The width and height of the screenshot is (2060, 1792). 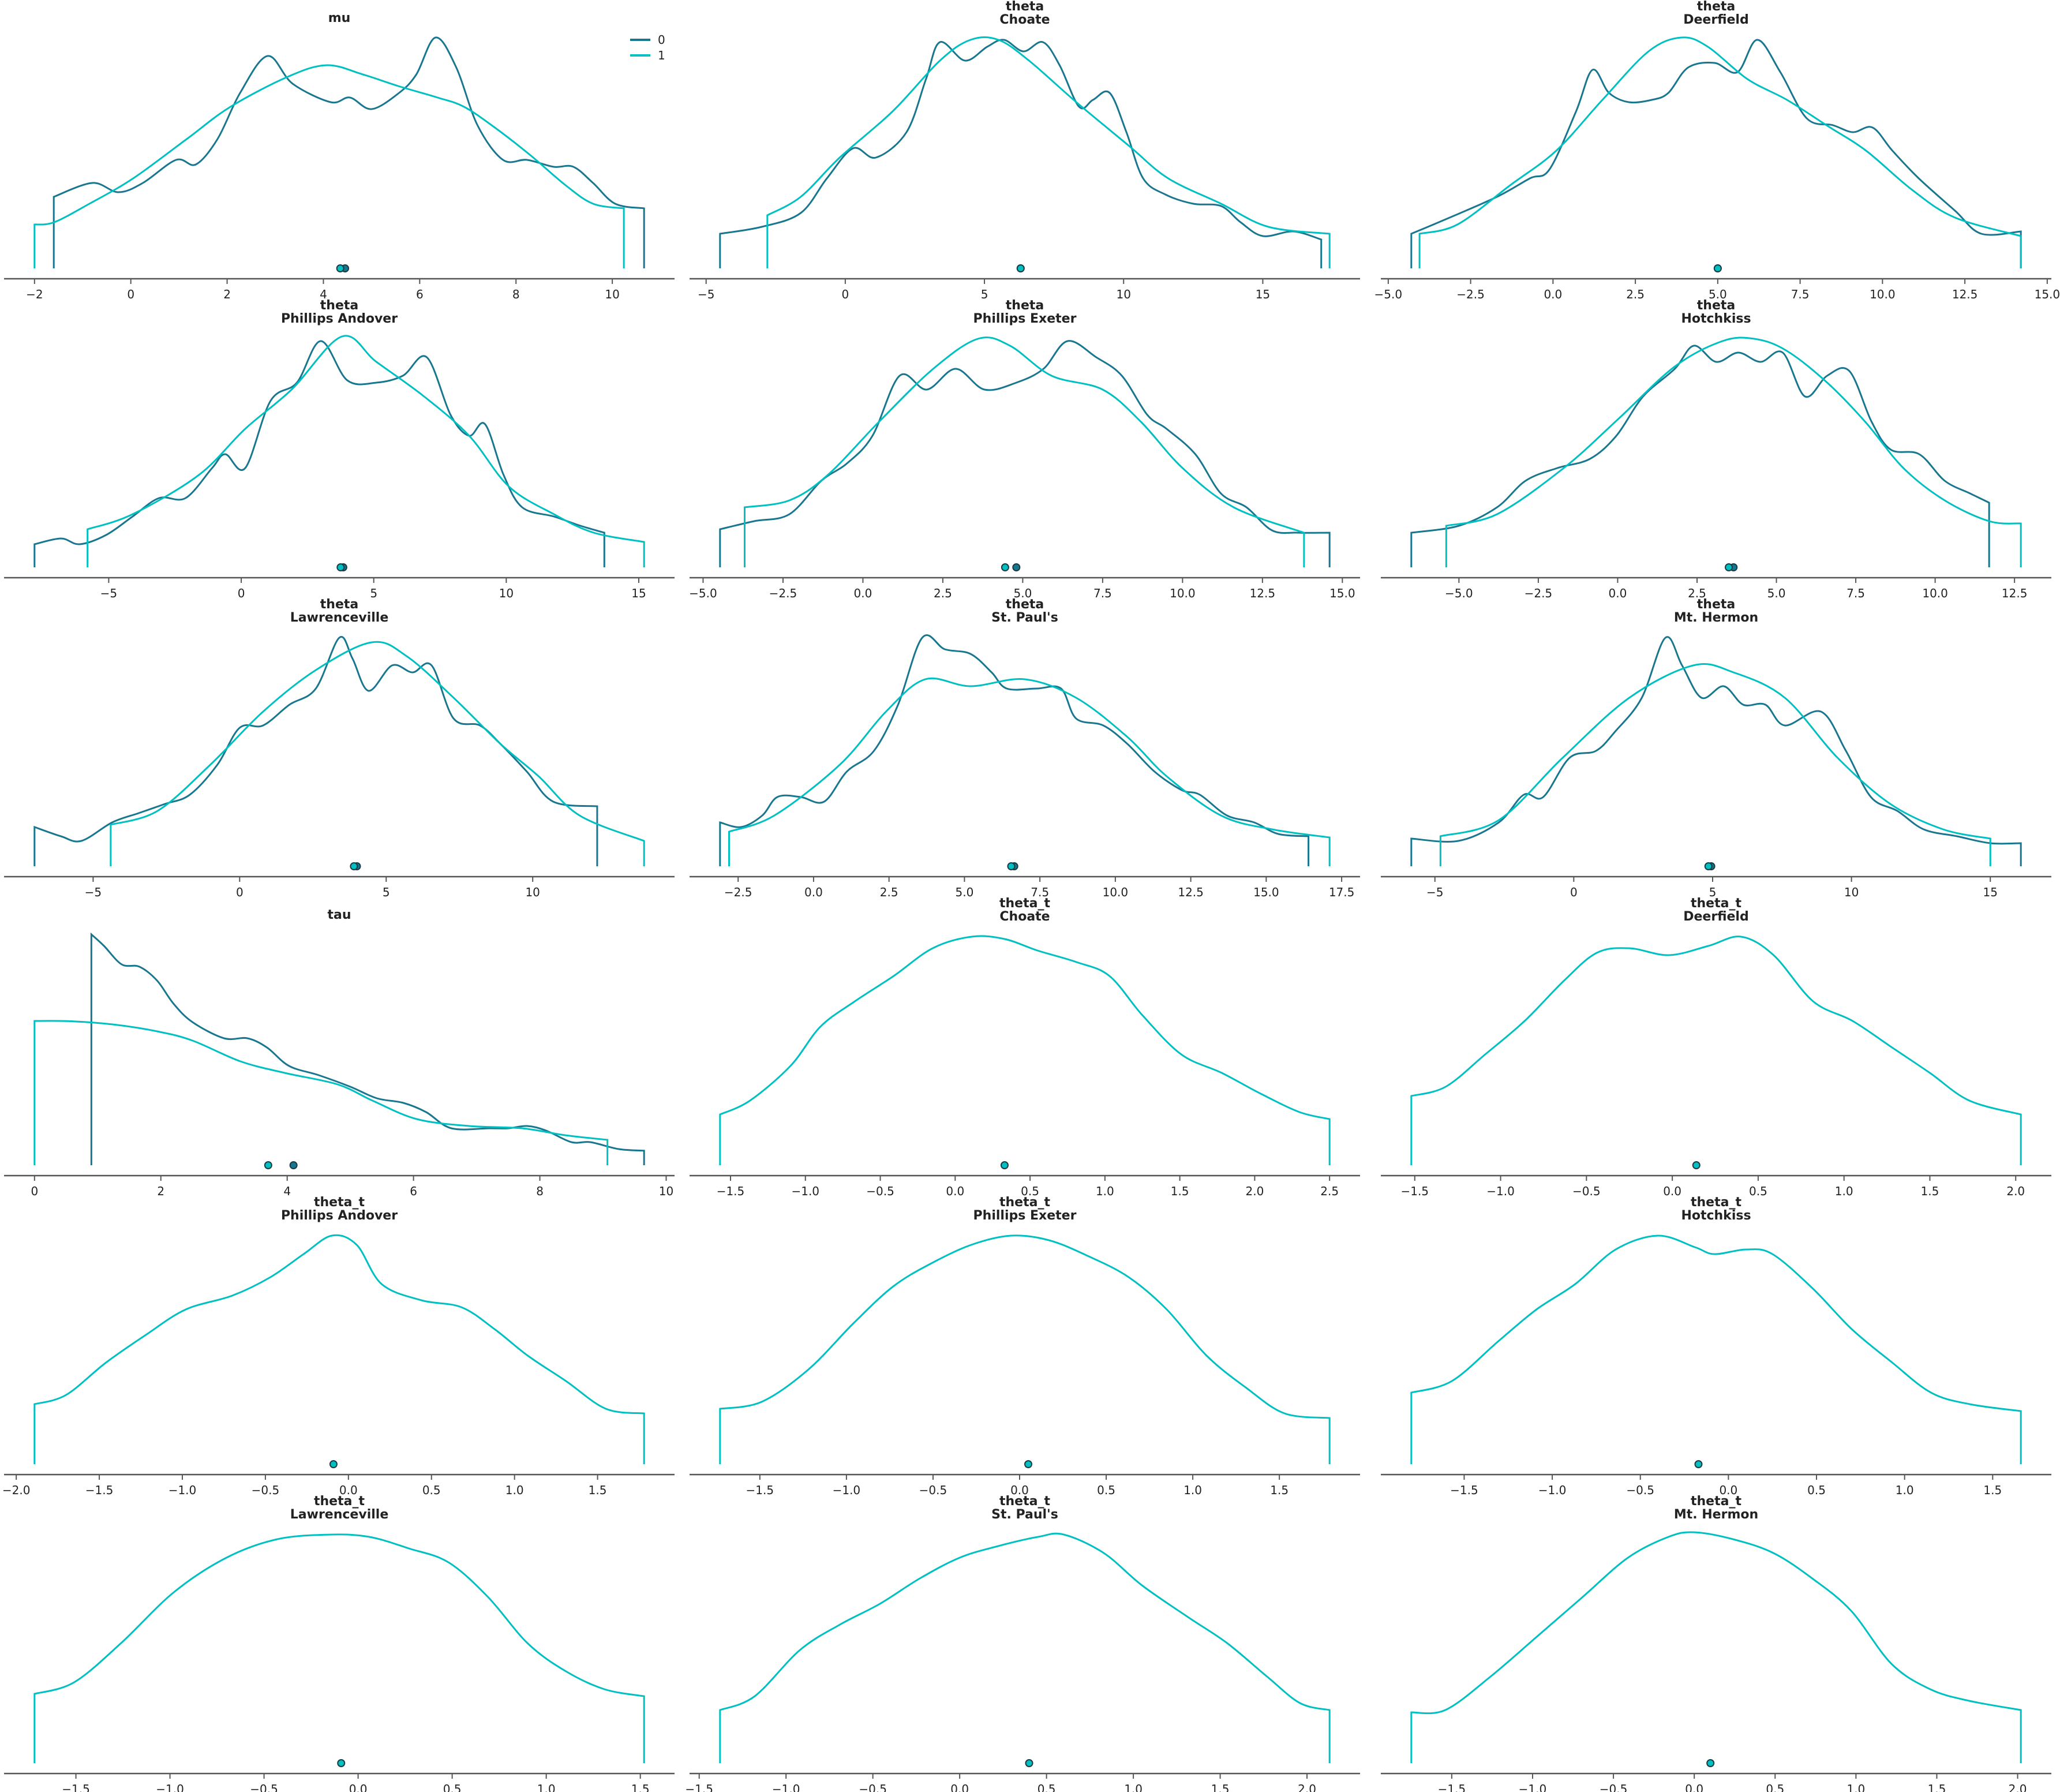 What do you see at coordinates (1715, 917) in the screenshot?
I see `subplot-title: Deerfield` at bounding box center [1715, 917].